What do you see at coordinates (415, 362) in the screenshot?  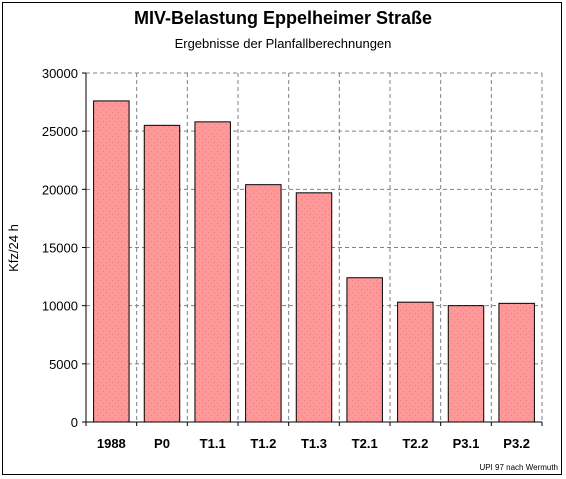 I see `bar-T2.2` at bounding box center [415, 362].